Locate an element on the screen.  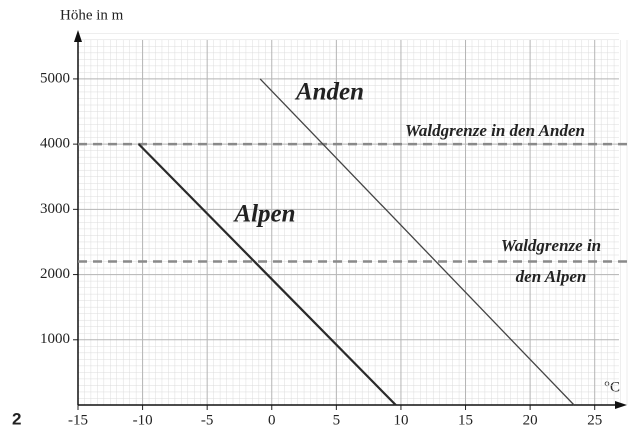
reference-label: den Alpen is located at coordinates (551, 276).